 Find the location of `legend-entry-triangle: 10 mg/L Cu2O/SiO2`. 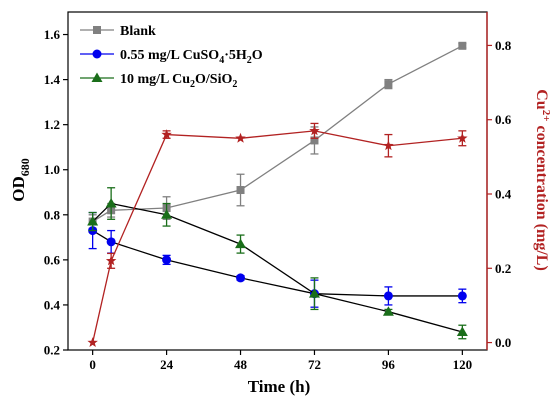

legend-entry-triangle: 10 mg/L Cu2O/SiO2 is located at coordinates (158, 81).